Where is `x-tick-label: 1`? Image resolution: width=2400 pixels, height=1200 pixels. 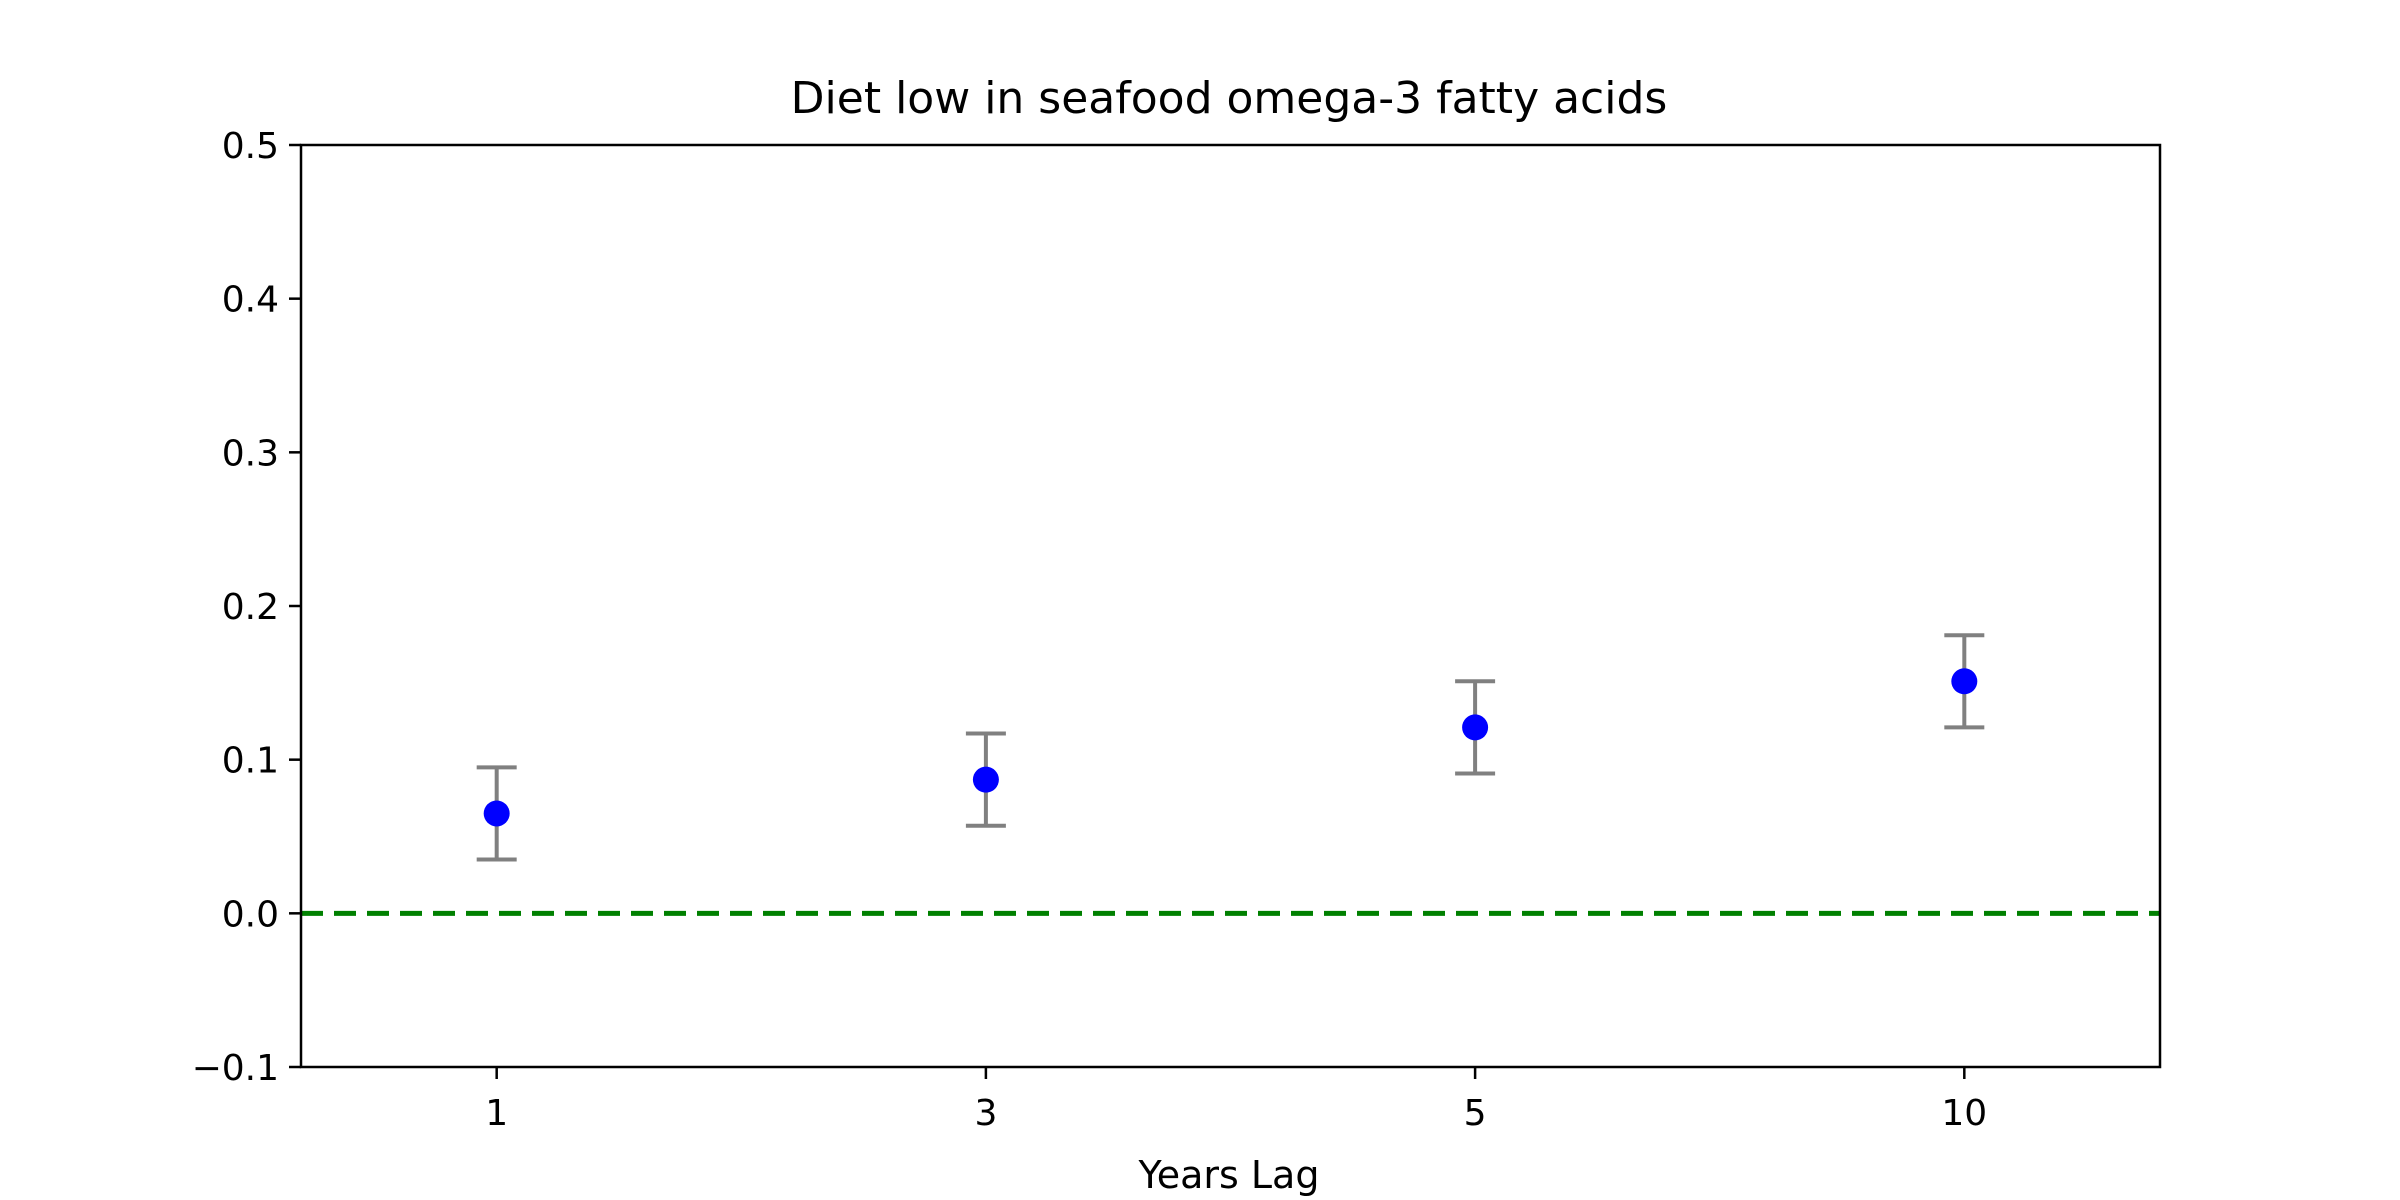 x-tick-label: 1 is located at coordinates (496, 1113).